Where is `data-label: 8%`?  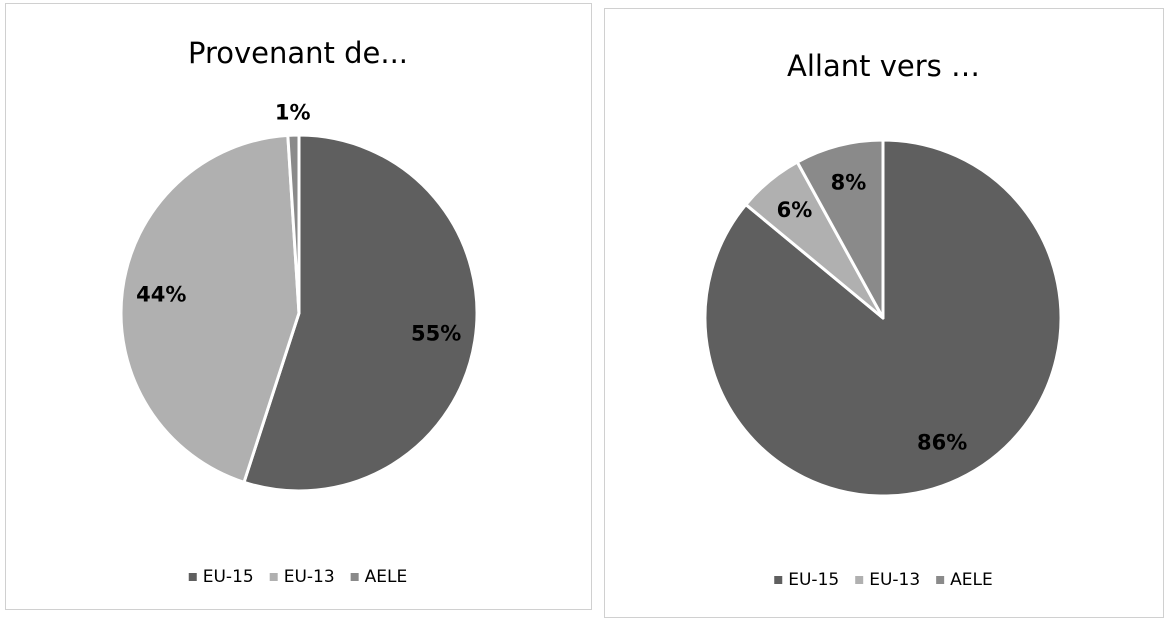 data-label: 8% is located at coordinates (849, 183).